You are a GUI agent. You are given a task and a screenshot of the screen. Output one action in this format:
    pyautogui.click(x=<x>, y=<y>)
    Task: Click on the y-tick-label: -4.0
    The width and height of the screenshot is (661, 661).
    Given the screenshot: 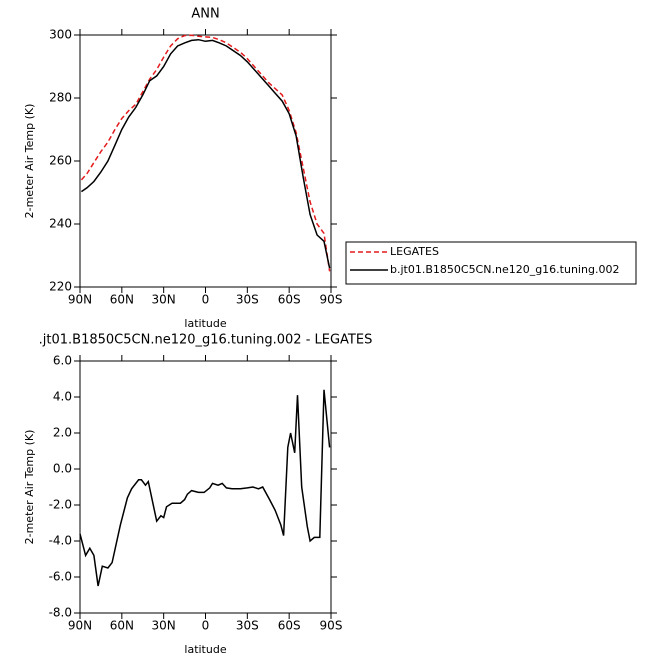 What is the action you would take?
    pyautogui.click(x=60, y=541)
    